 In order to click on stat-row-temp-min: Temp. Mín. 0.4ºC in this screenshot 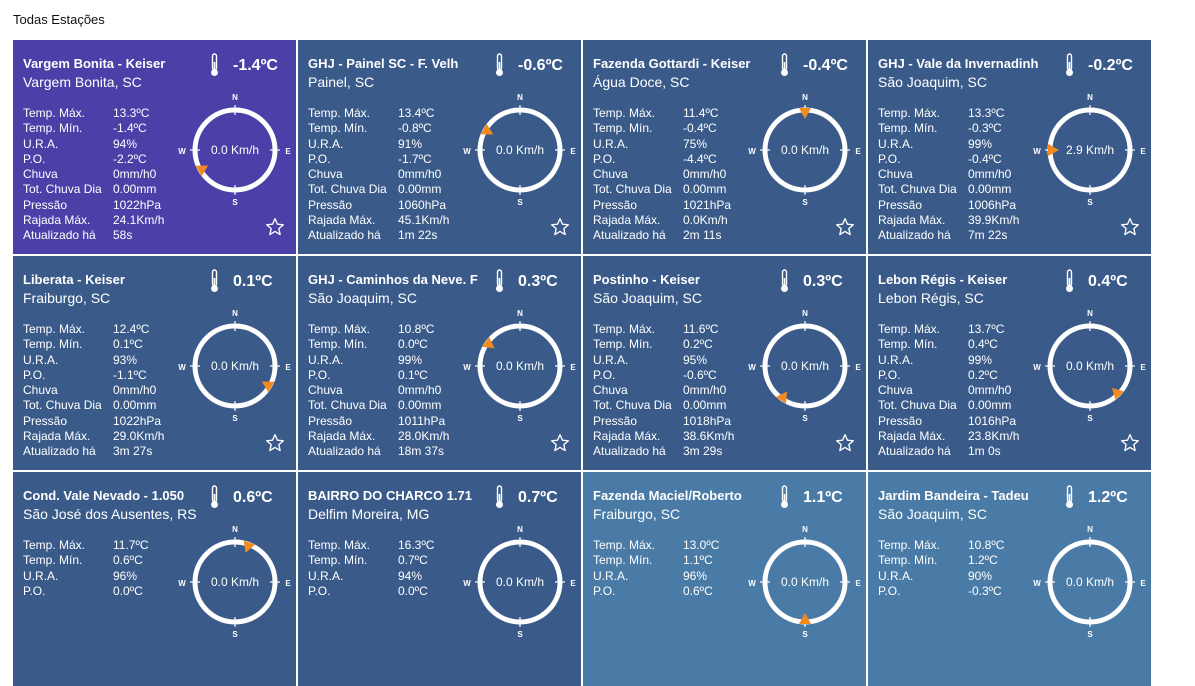, I will do `click(948, 344)`.